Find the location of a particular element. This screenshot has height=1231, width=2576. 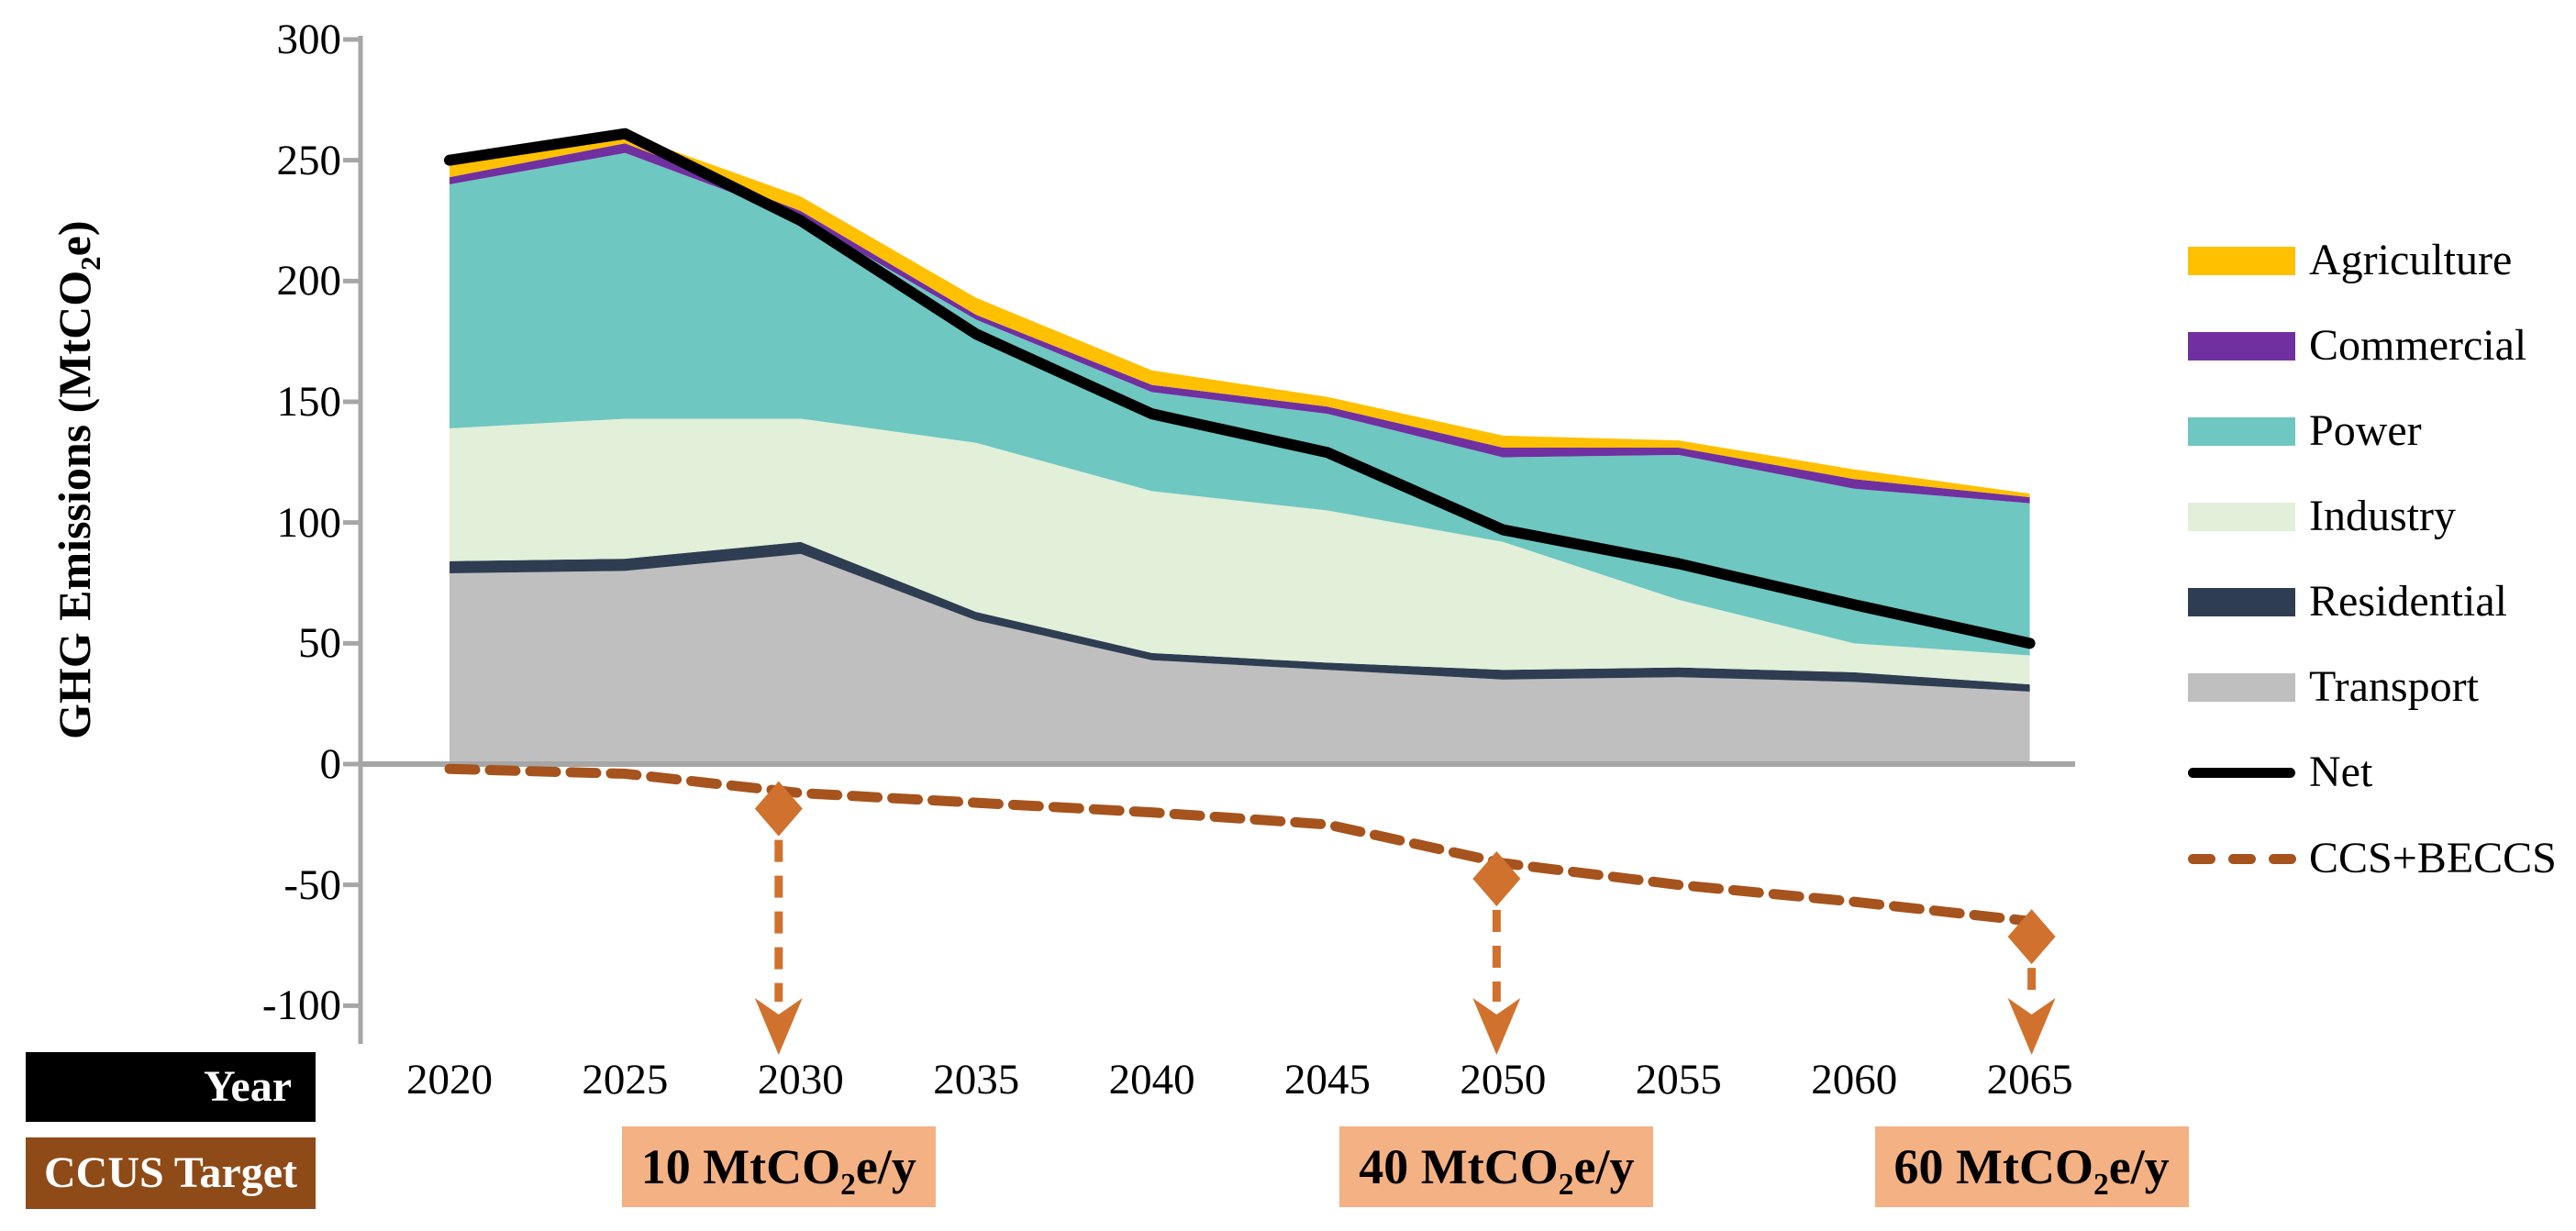

y-tick-label: 50 is located at coordinates (319, 643).